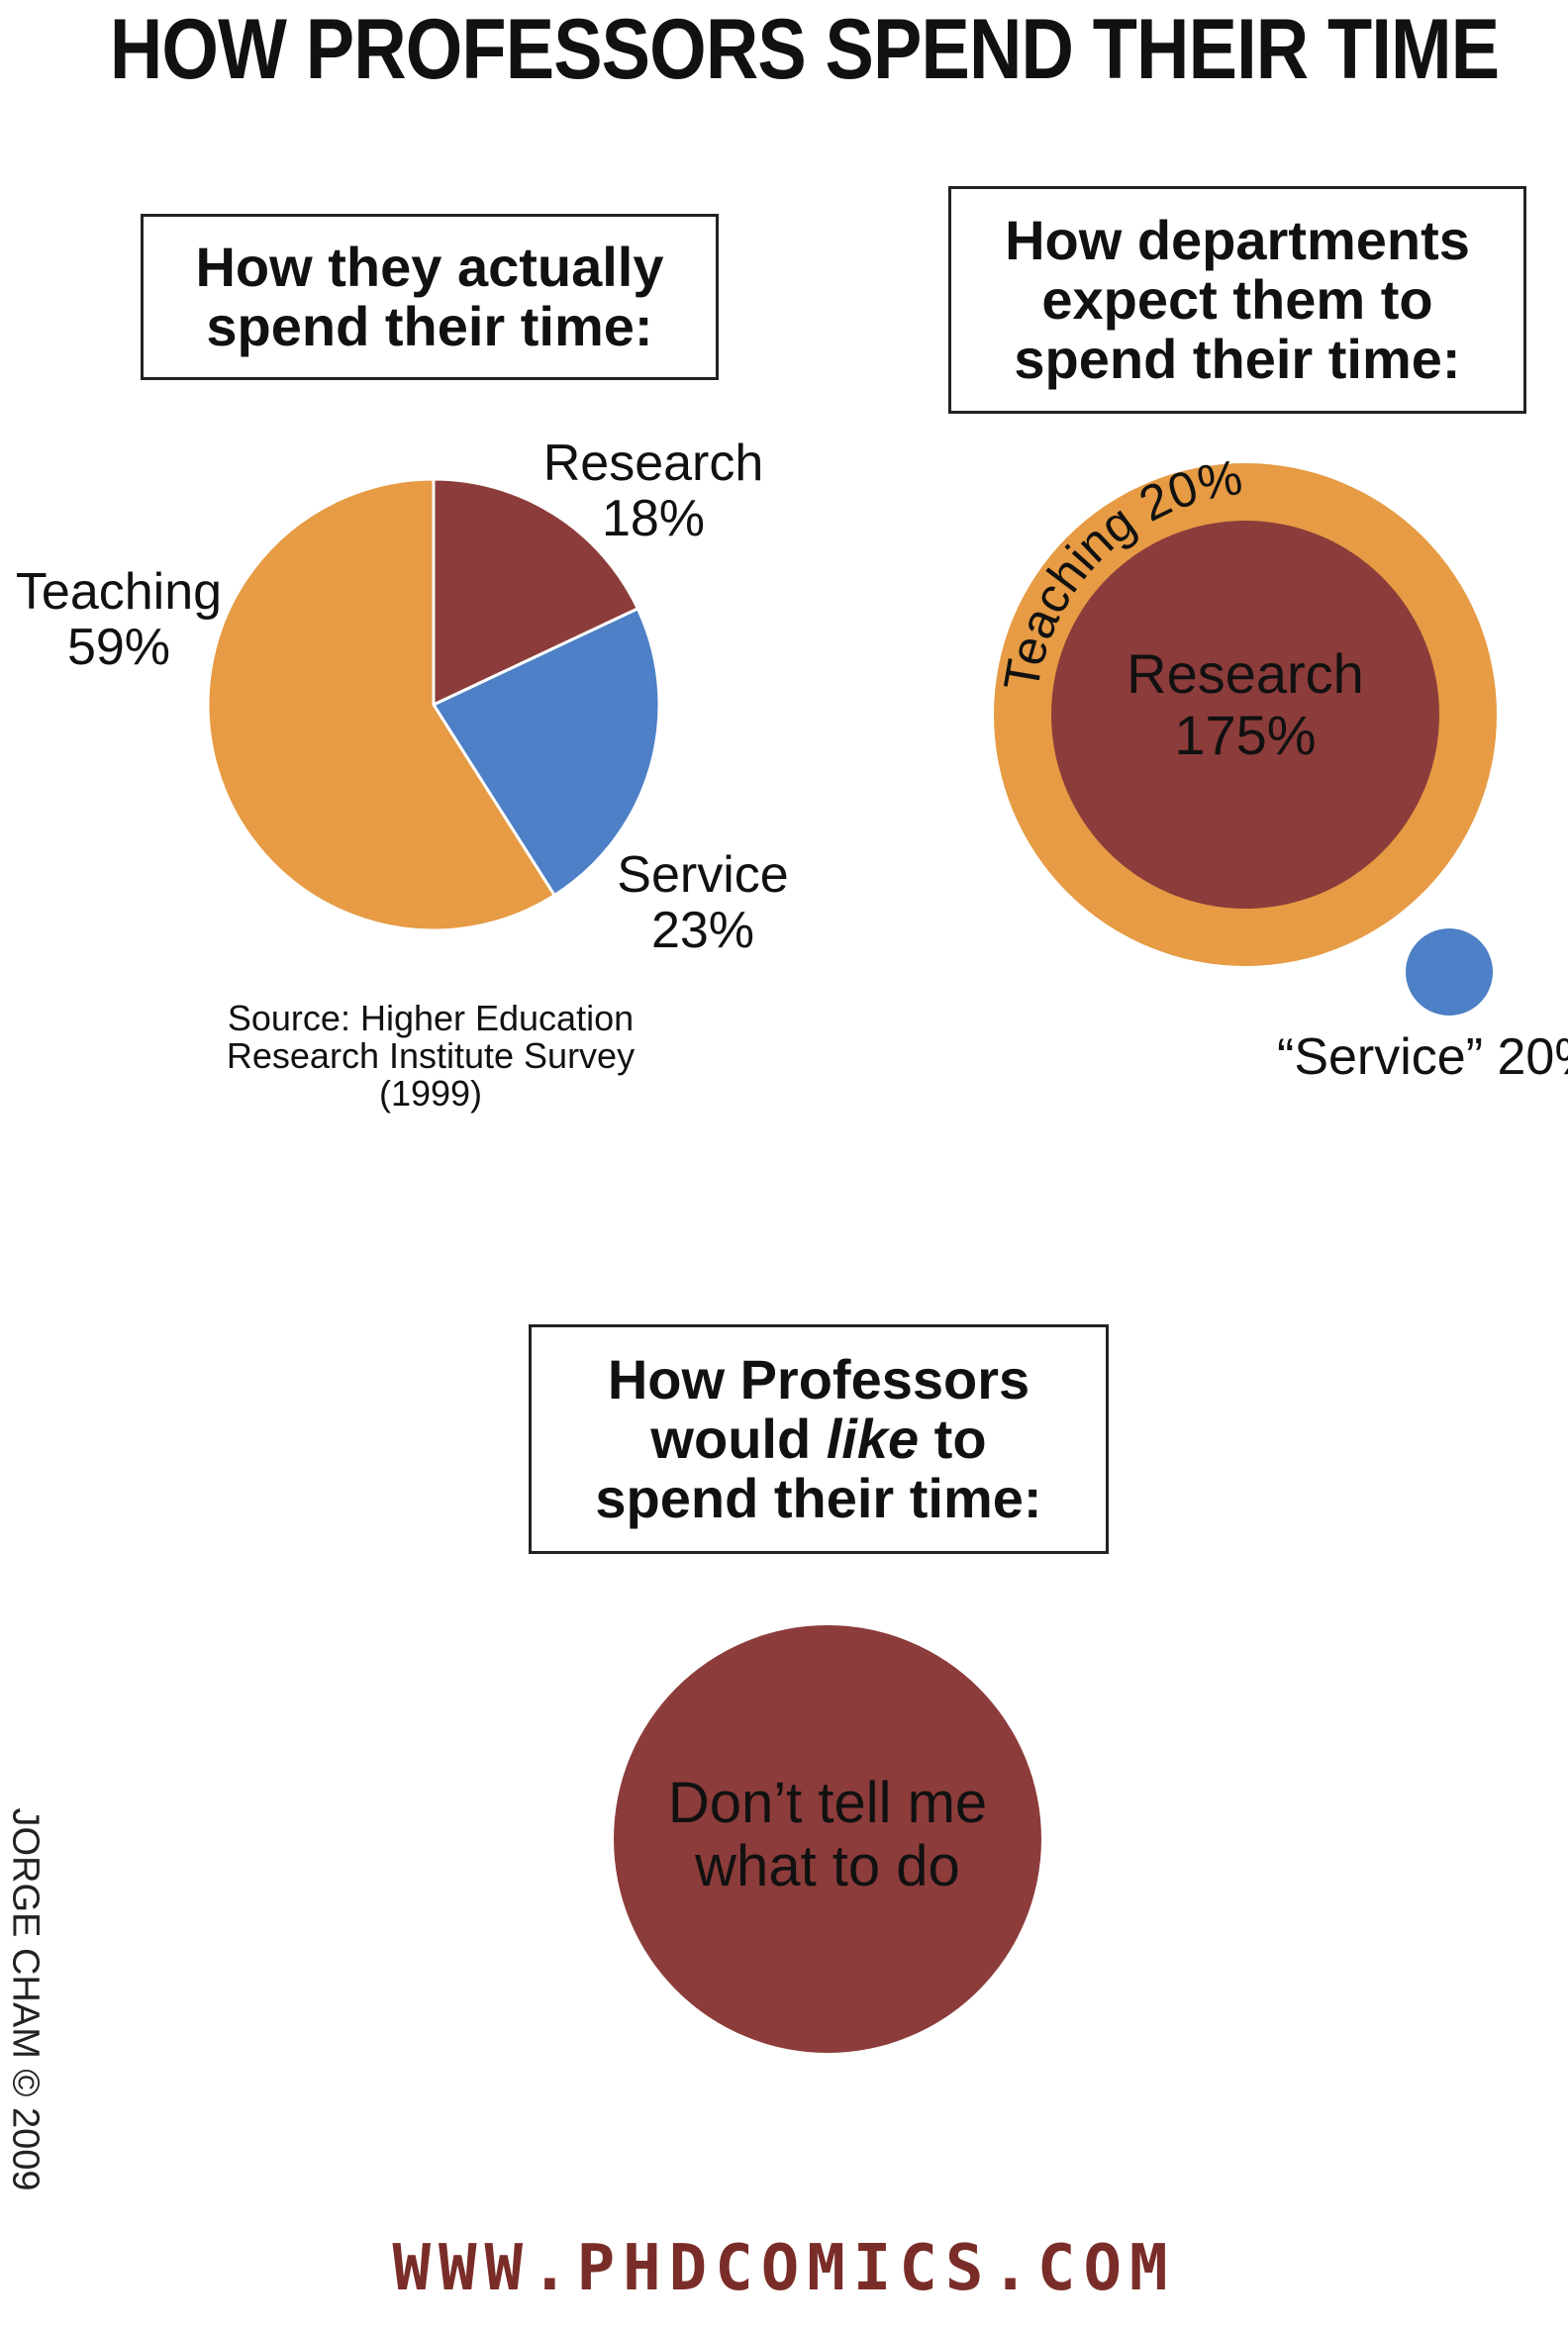  Describe the element at coordinates (1245, 673) in the screenshot. I see `expect-research-name: Research` at that location.